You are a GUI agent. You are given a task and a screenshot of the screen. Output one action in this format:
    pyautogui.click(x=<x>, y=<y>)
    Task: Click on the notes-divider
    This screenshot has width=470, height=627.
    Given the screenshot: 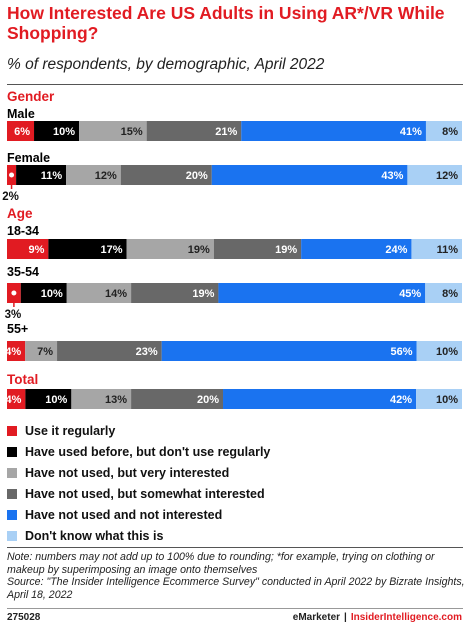 What is the action you would take?
    pyautogui.click(x=235, y=547)
    